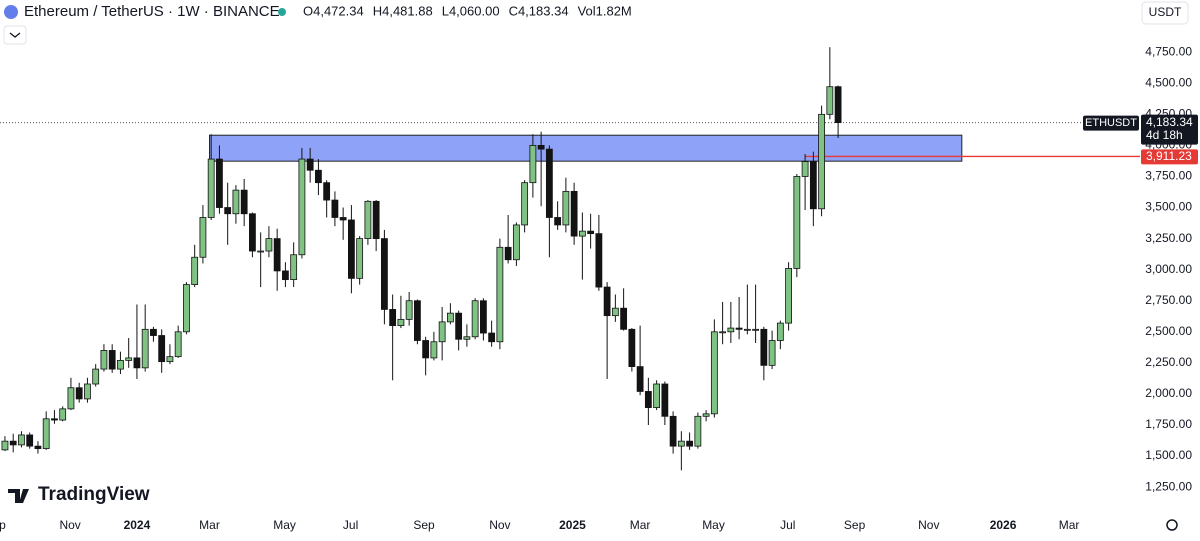 This screenshot has width=1200, height=541. I want to click on level-tag-bg, so click(1169, 157).